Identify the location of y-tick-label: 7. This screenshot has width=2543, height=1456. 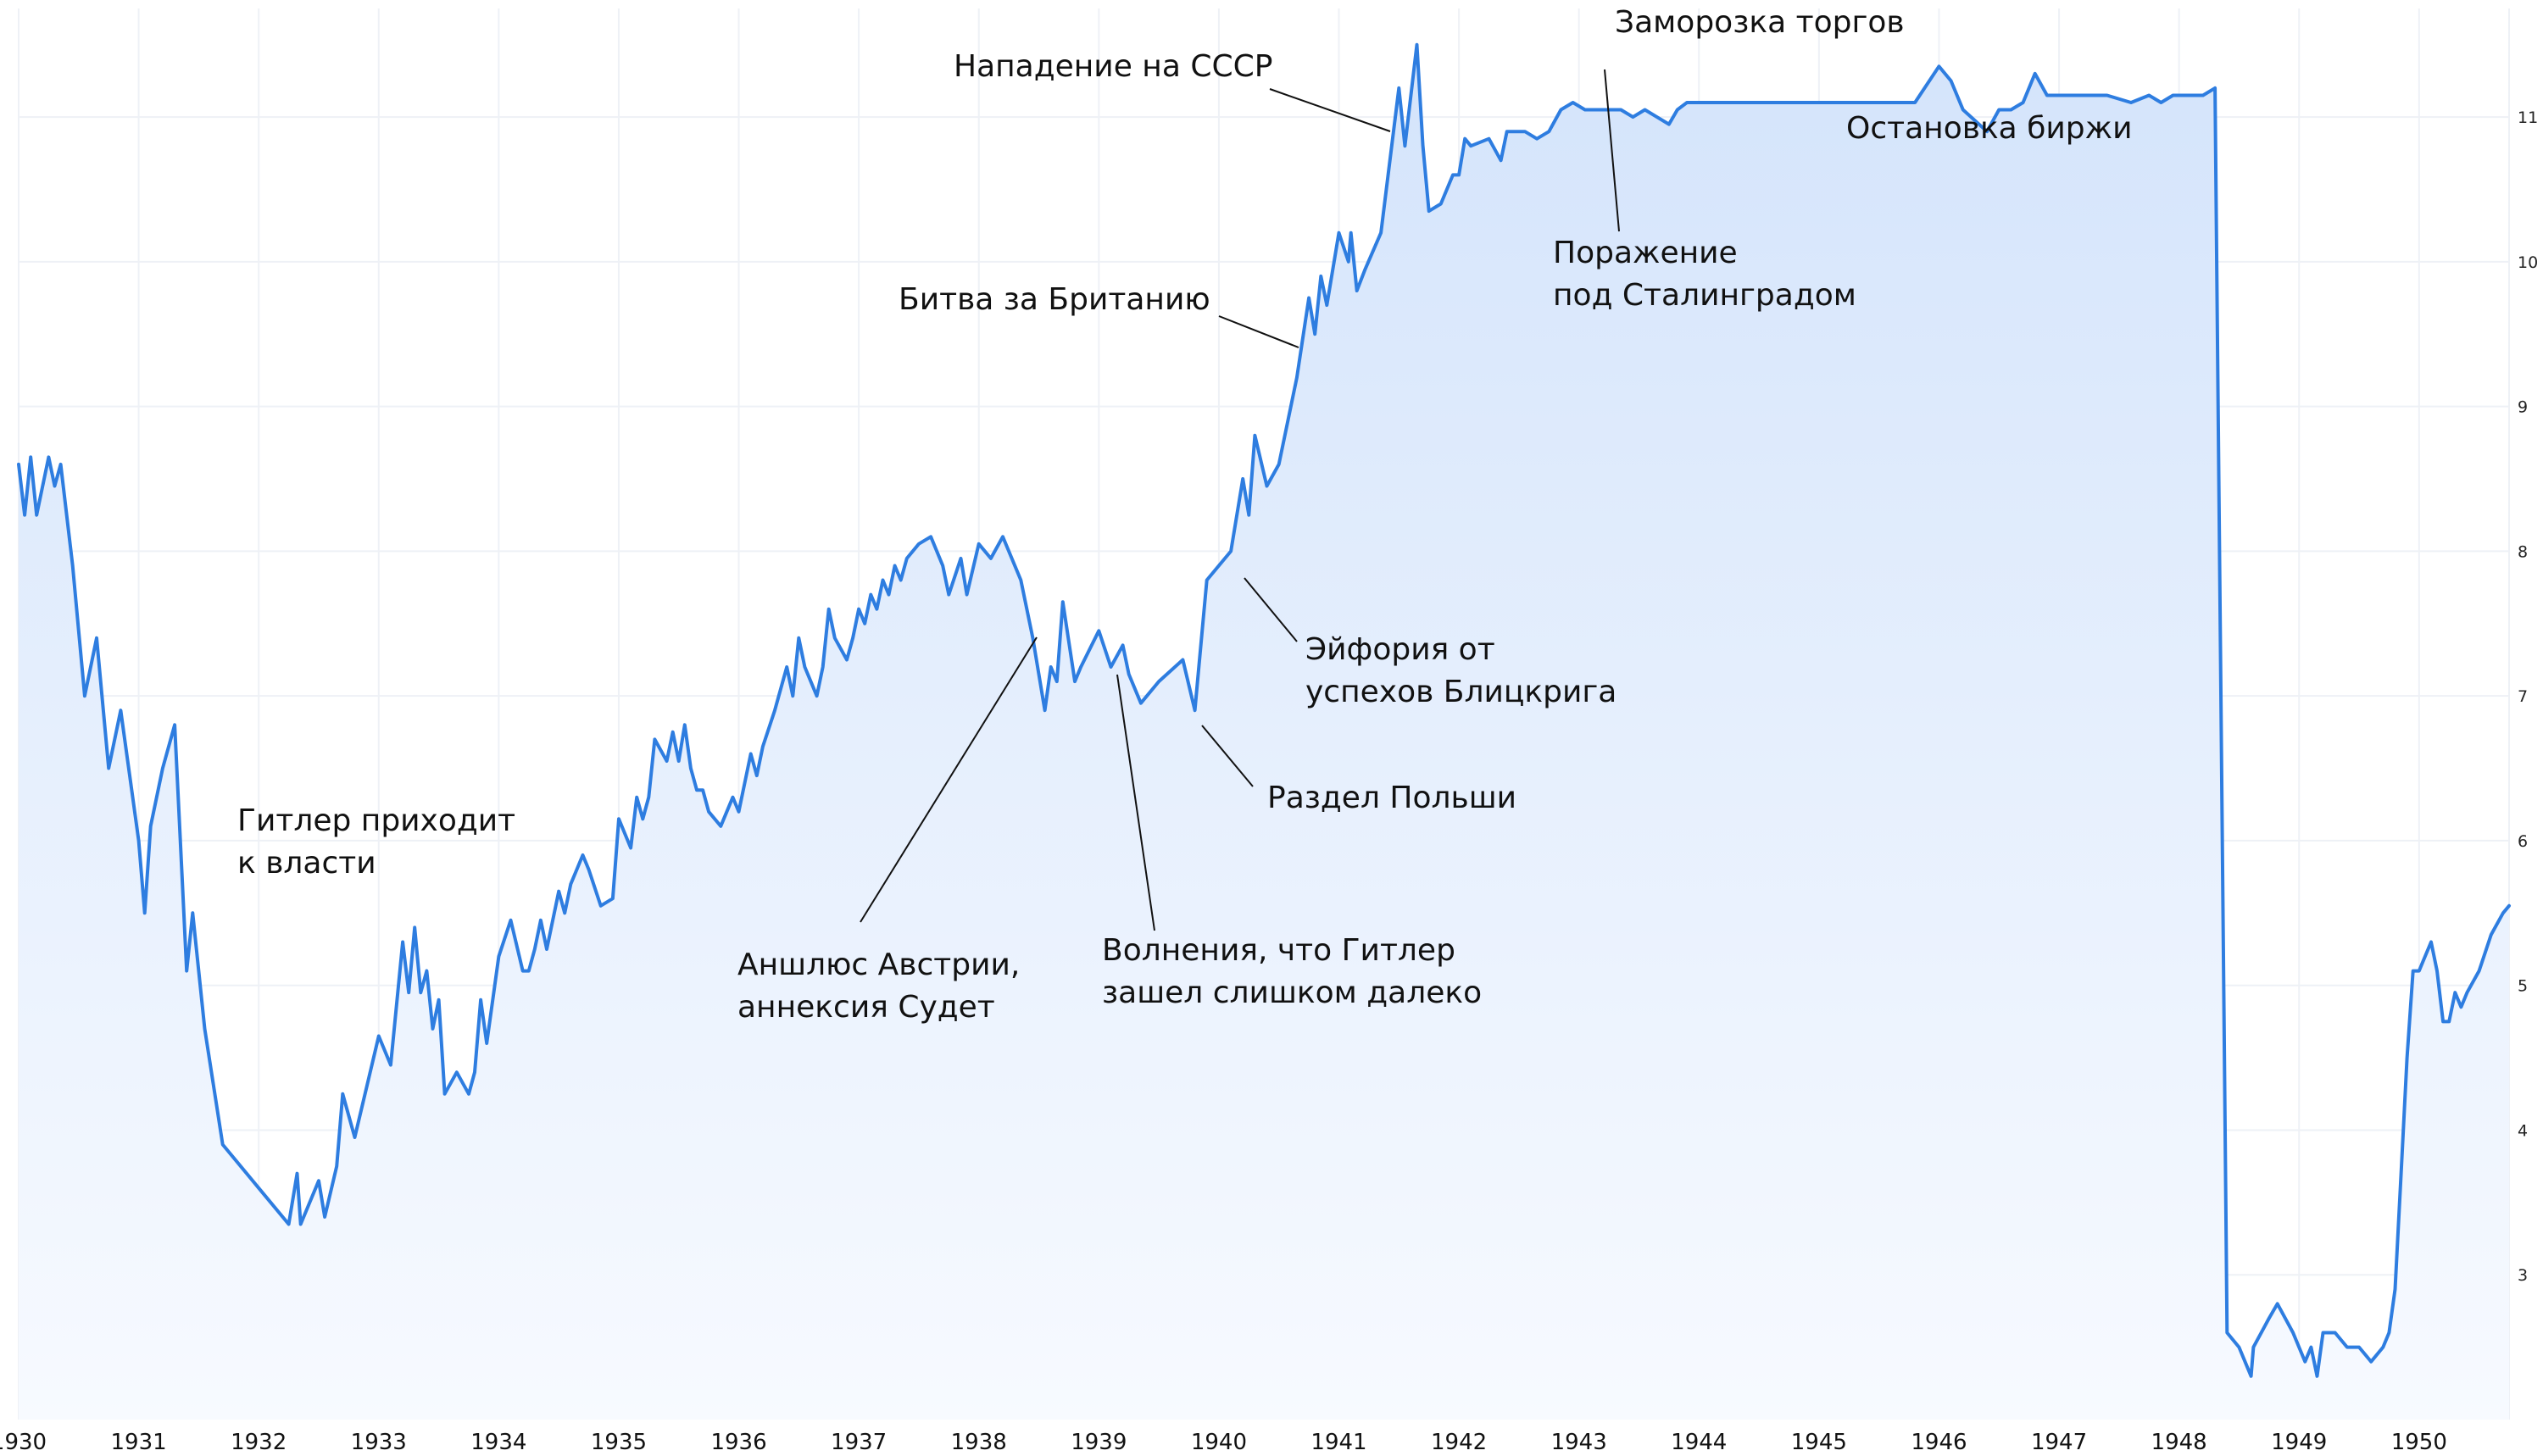
(2523, 697).